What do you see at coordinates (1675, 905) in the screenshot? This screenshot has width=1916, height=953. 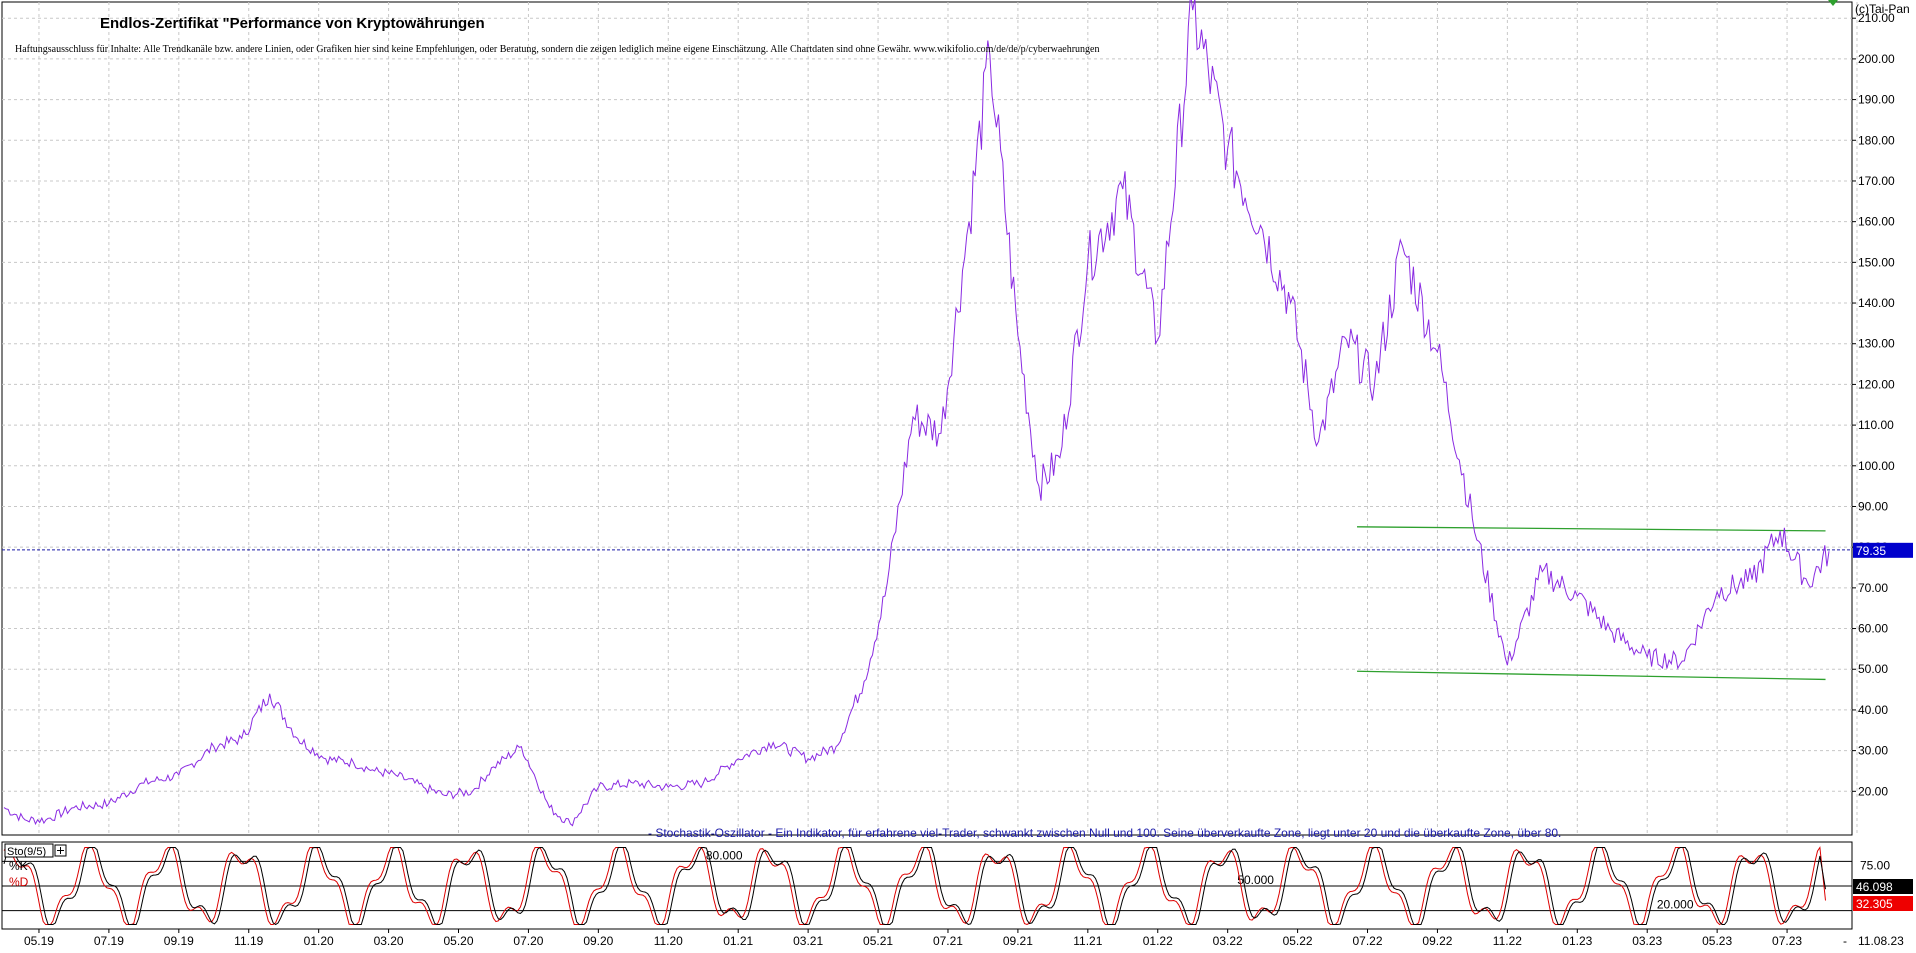 I see `stochastic-level-label: 20.000` at bounding box center [1675, 905].